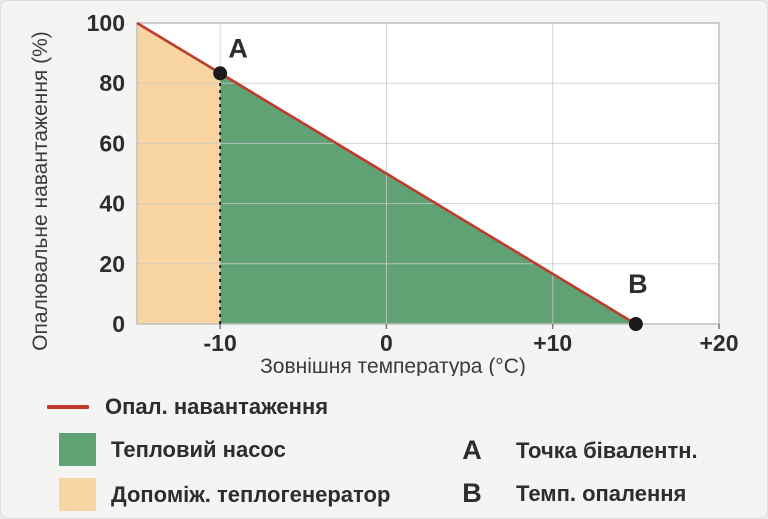 The width and height of the screenshot is (768, 519). I want to click on y-axis-title: Опалювальне навантаження (%), so click(40, 191).